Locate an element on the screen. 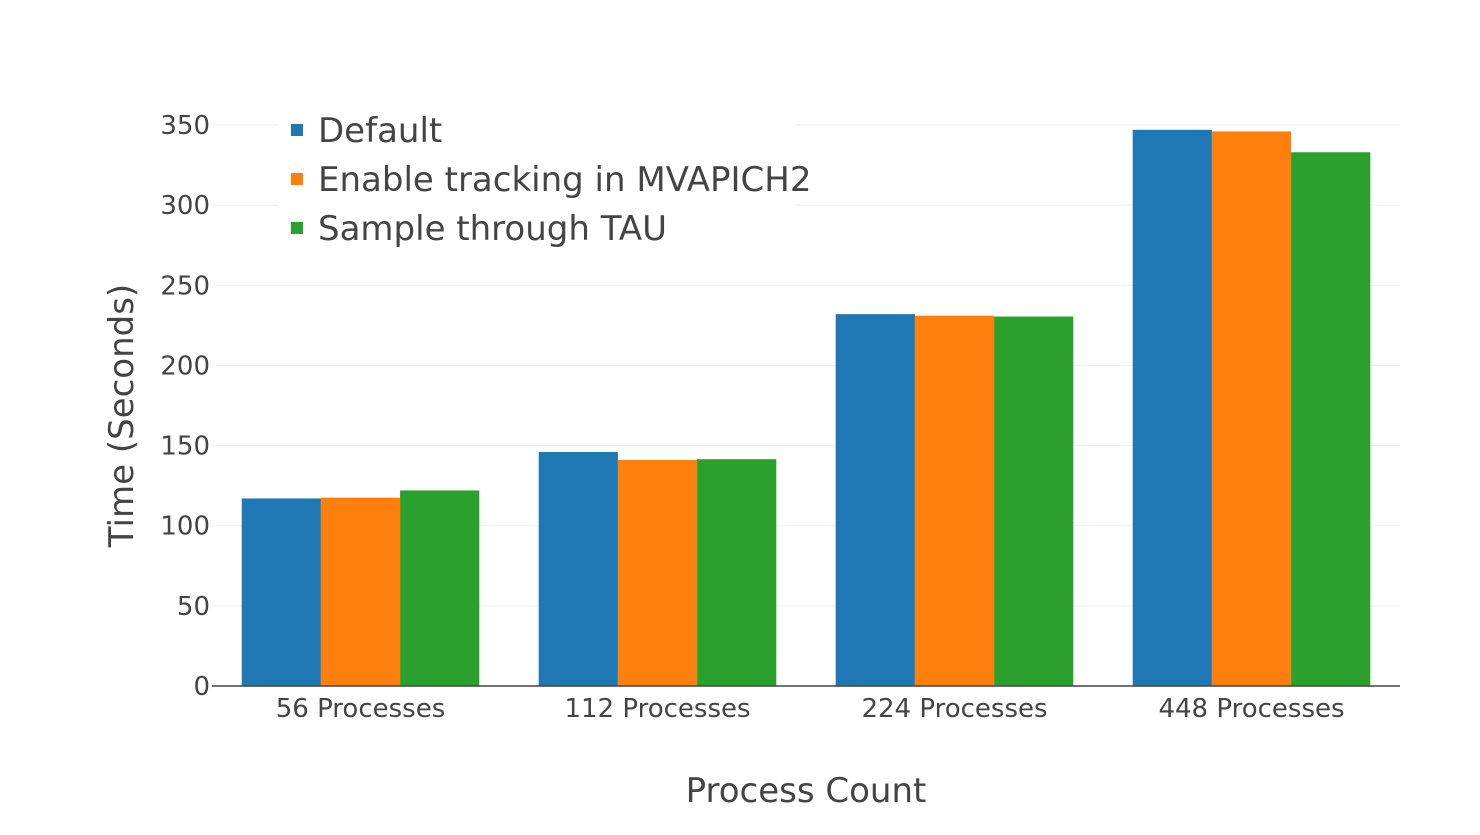 The width and height of the screenshot is (1480, 835). x-axis-title: Process Count is located at coordinates (806, 791).